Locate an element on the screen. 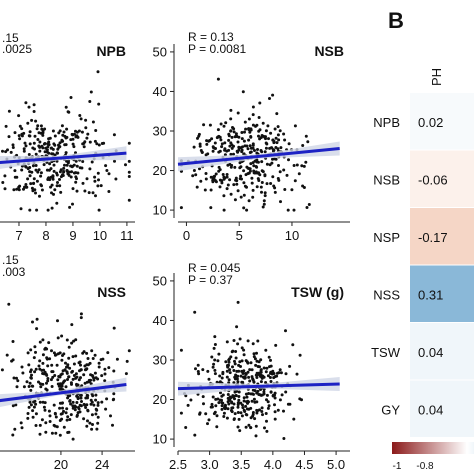  heatmap-cell is located at coordinates (442, 293).